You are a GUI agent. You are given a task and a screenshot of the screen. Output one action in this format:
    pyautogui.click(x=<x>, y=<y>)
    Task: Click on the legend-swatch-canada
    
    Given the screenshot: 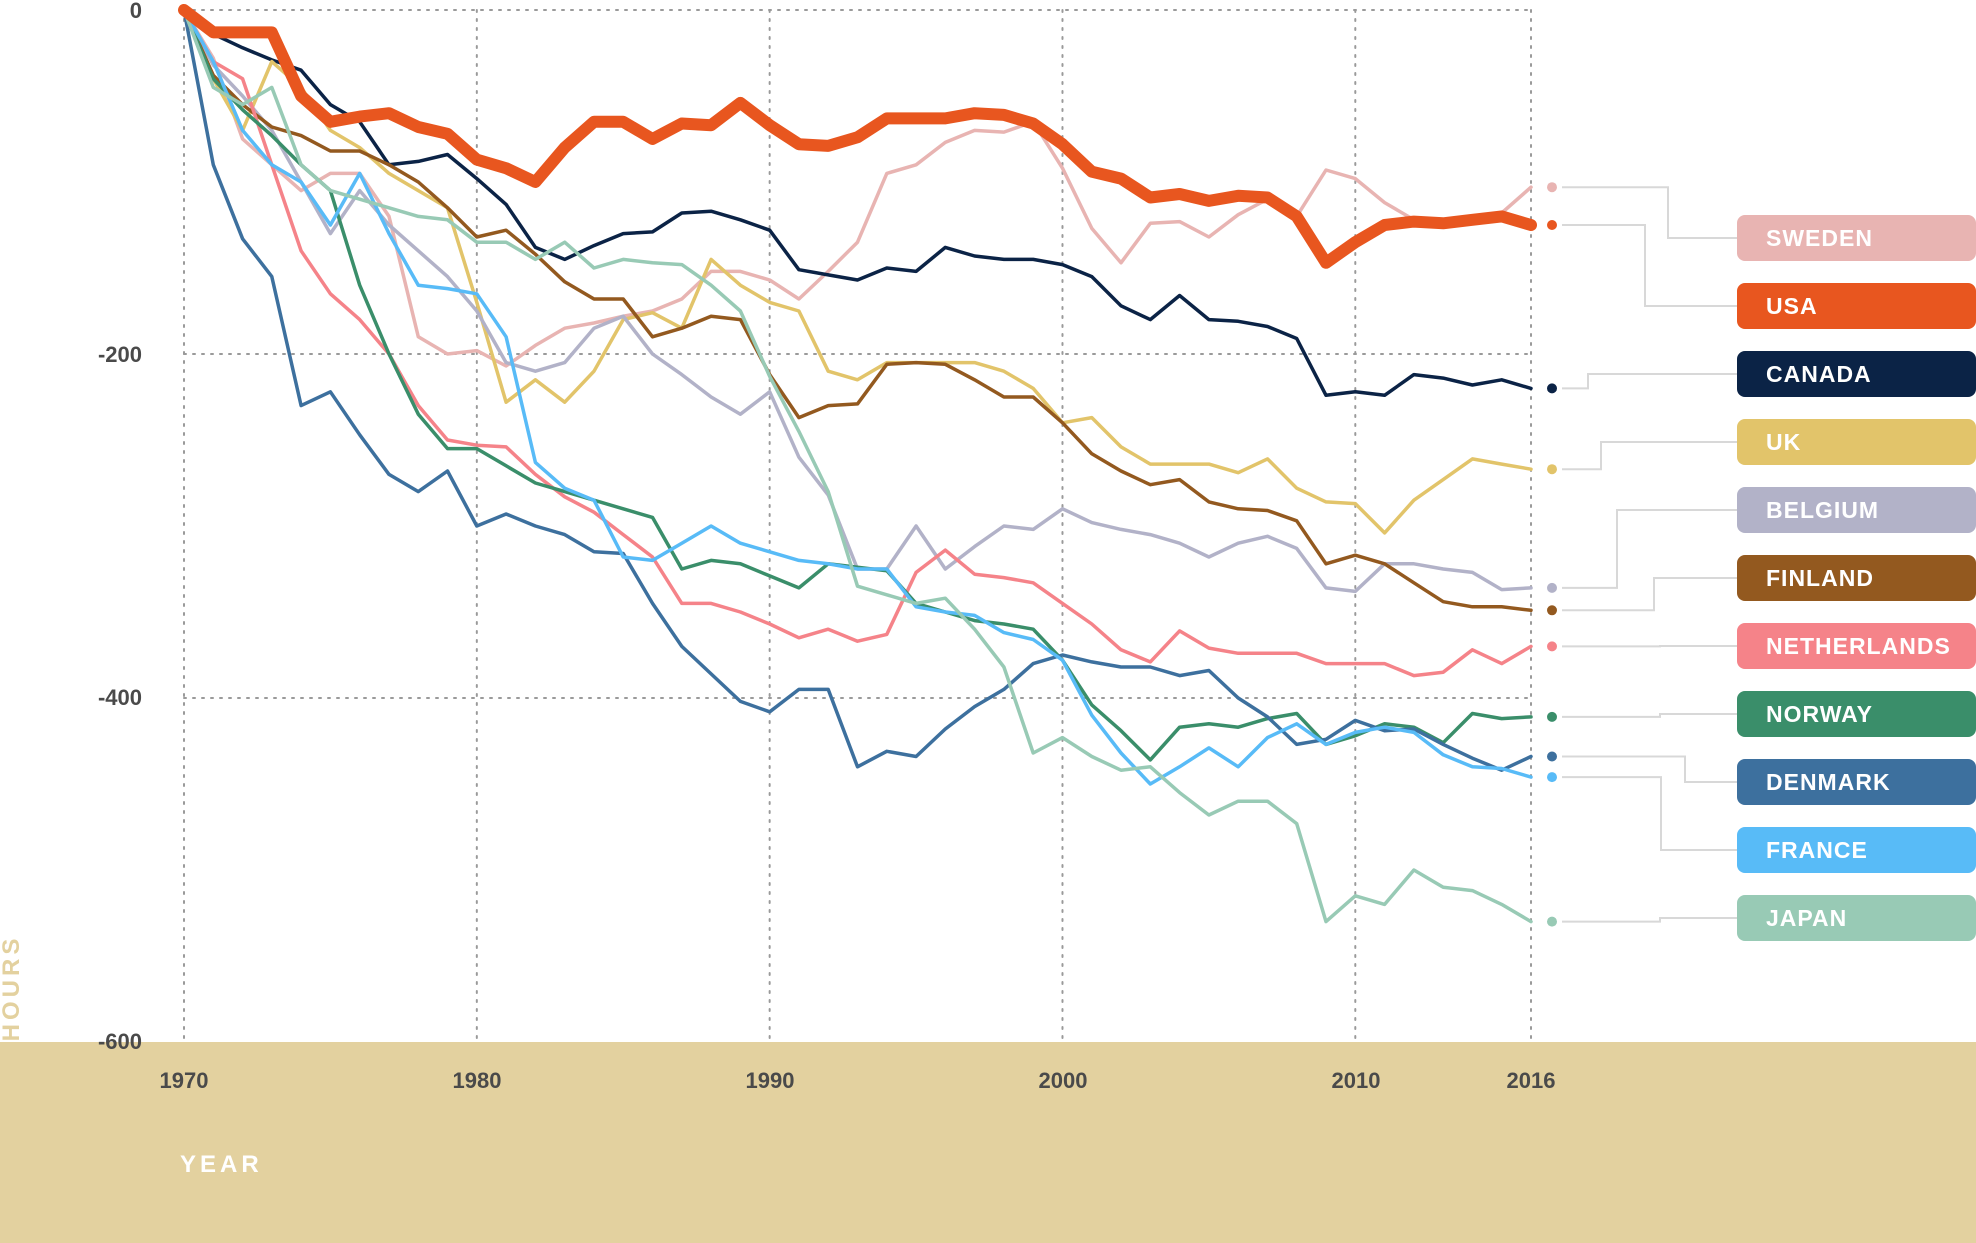 What is the action you would take?
    pyautogui.click(x=1856, y=374)
    